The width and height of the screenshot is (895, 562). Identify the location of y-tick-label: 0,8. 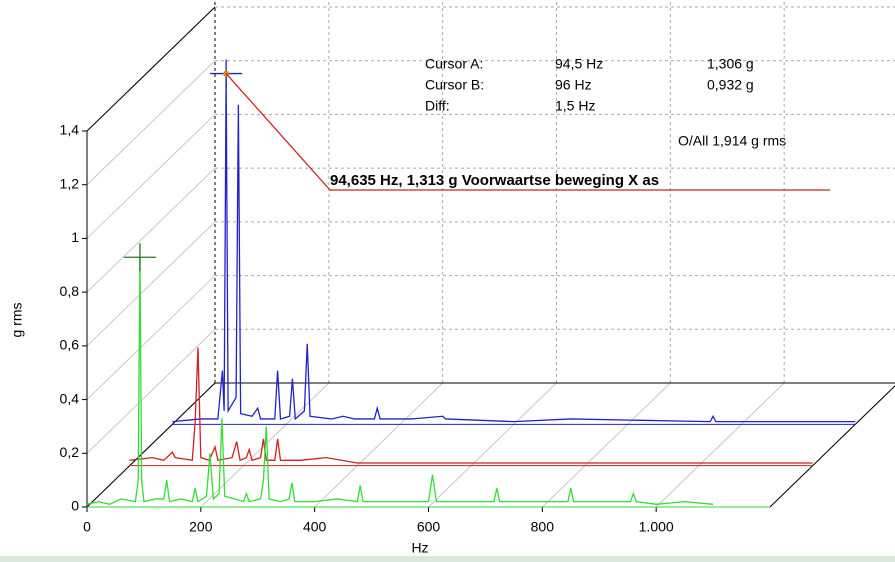
(70, 291).